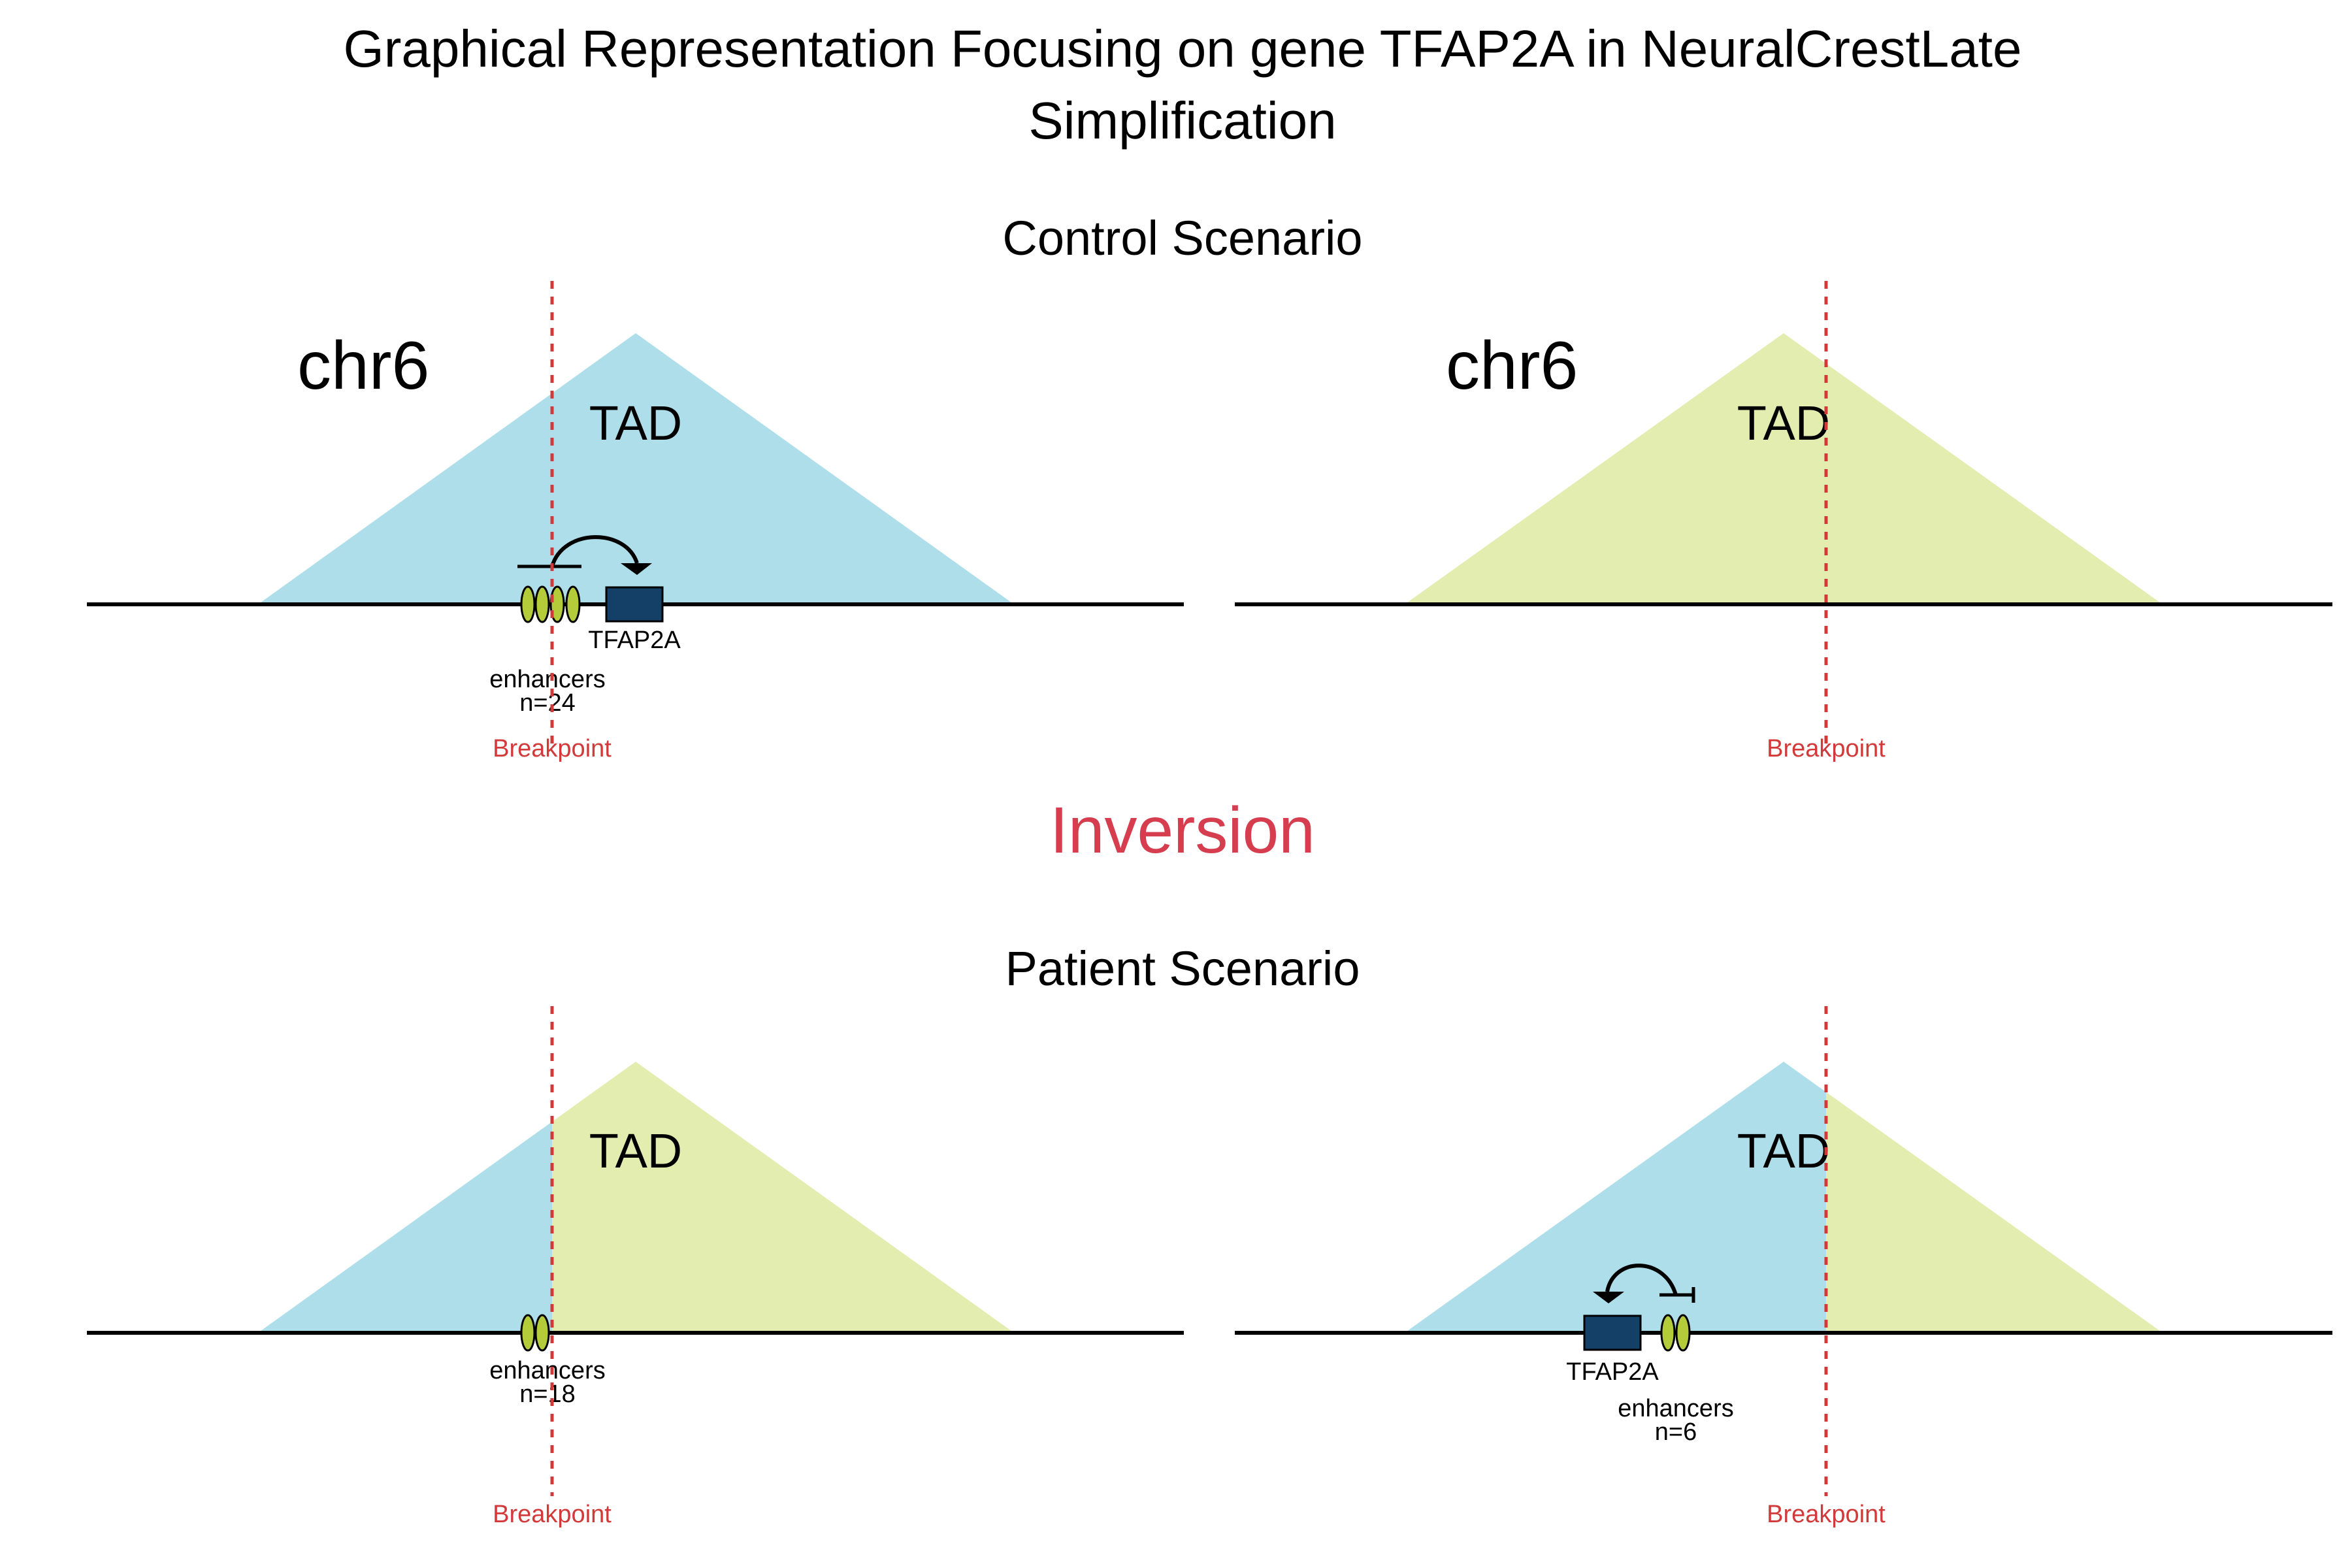 Image resolution: width=2352 pixels, height=1568 pixels. I want to click on patient-scenario-heading: Patient Scenario, so click(1182, 968).